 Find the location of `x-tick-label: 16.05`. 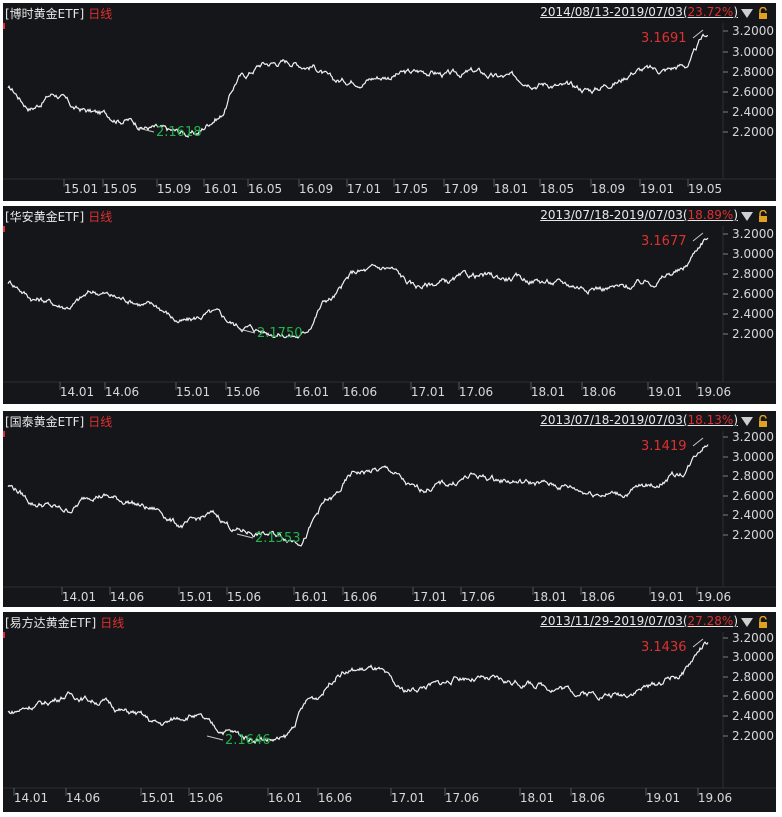

x-tick-label: 16.05 is located at coordinates (265, 189).